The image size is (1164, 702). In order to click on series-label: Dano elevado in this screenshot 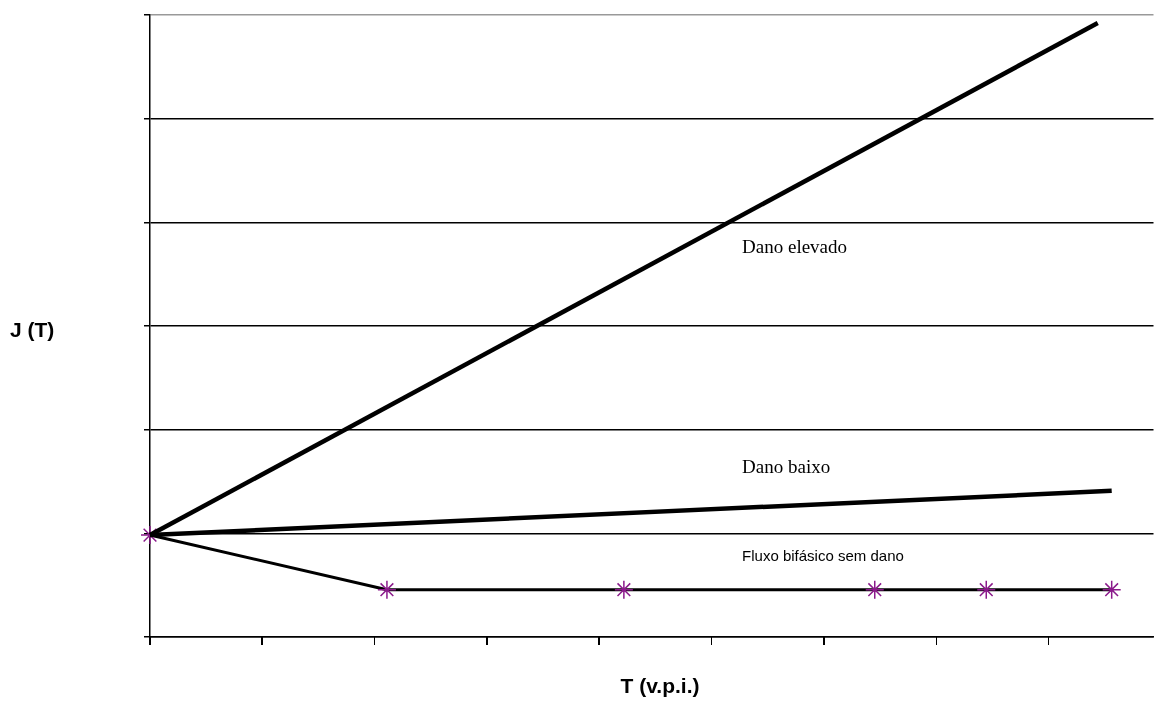, I will do `click(795, 247)`.